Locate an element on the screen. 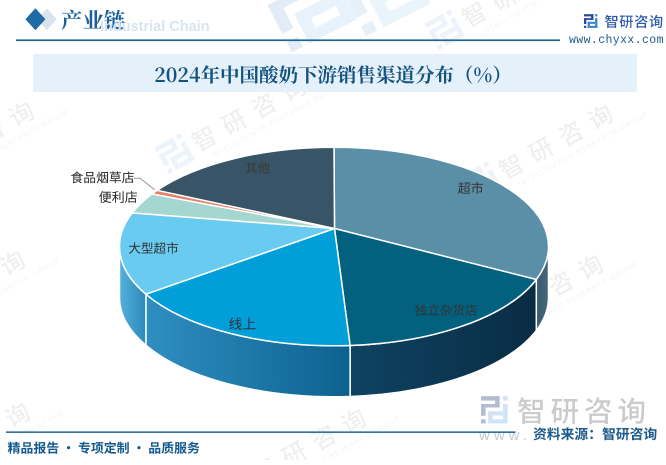  svg-text: Industrial Chain is located at coordinates (155, 27).